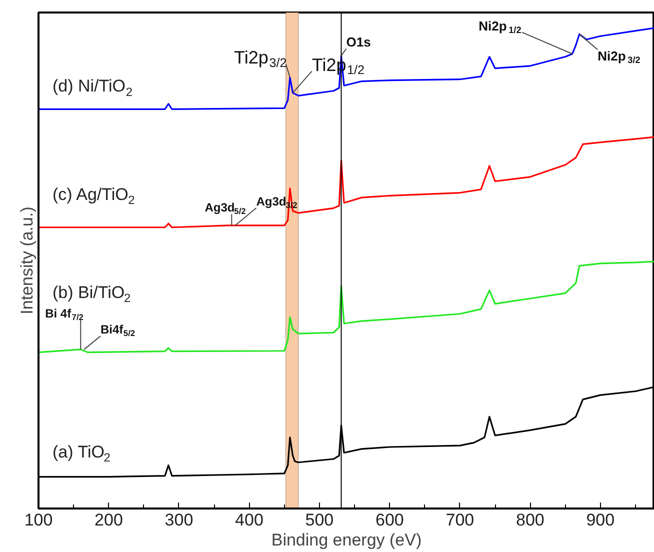  I want to click on x-tick-label: 100, so click(38, 520).